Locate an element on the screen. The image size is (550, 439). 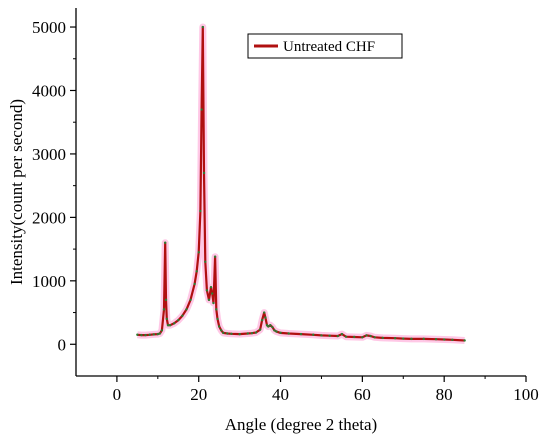
x-tick-label: 80 is located at coordinates (444, 394).